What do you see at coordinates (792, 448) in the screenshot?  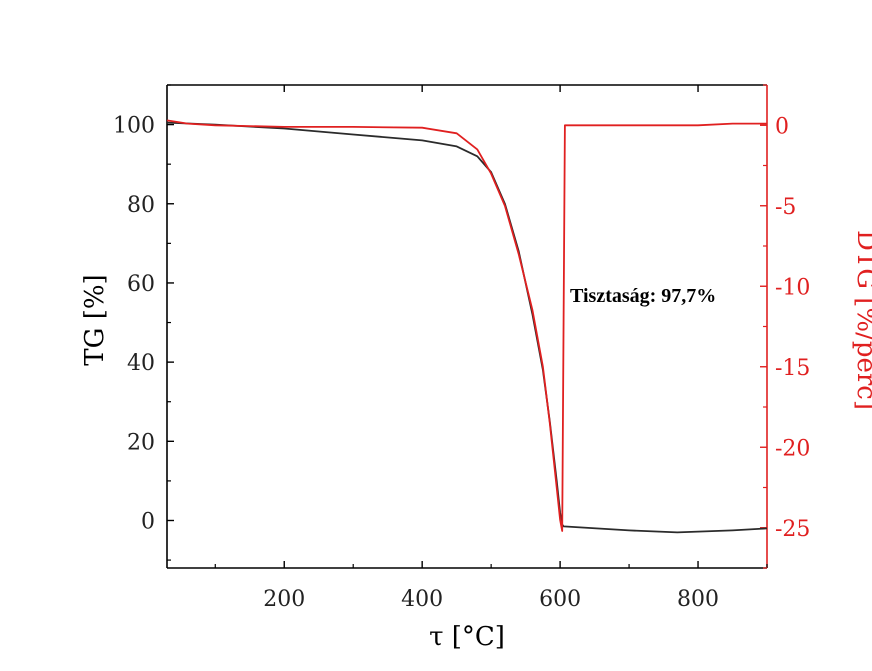 I see `right-y-tick-label: -20` at bounding box center [792, 448].